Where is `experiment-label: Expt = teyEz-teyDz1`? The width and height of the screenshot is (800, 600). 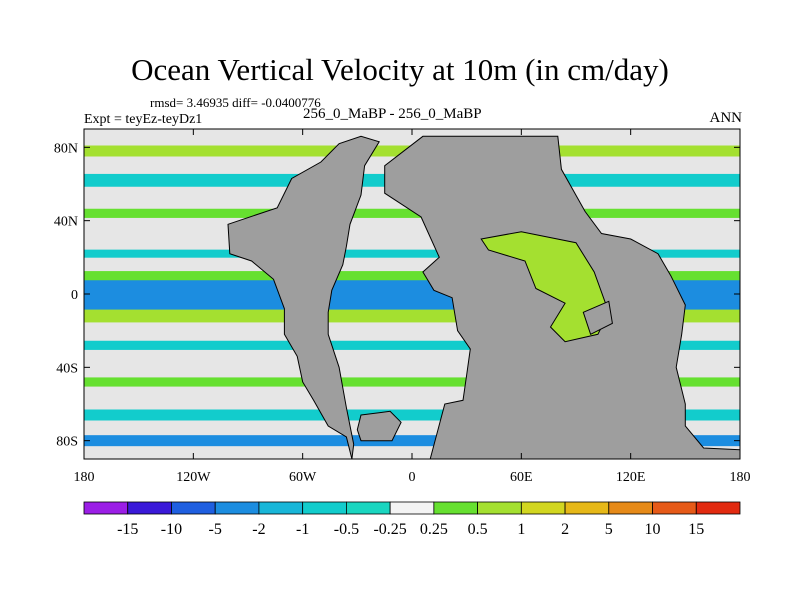
experiment-label: Expt = teyEz-teyDz1 is located at coordinates (143, 119).